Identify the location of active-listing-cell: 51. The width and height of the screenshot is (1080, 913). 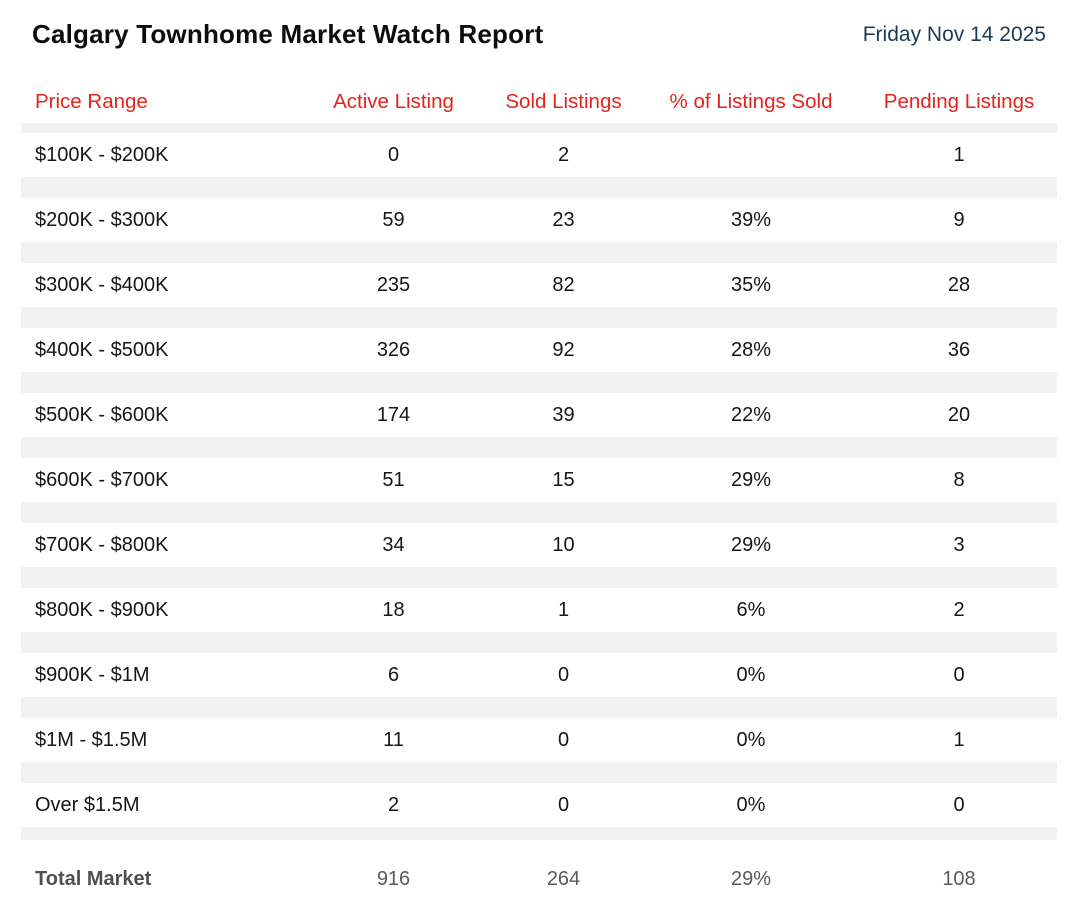
(393, 479).